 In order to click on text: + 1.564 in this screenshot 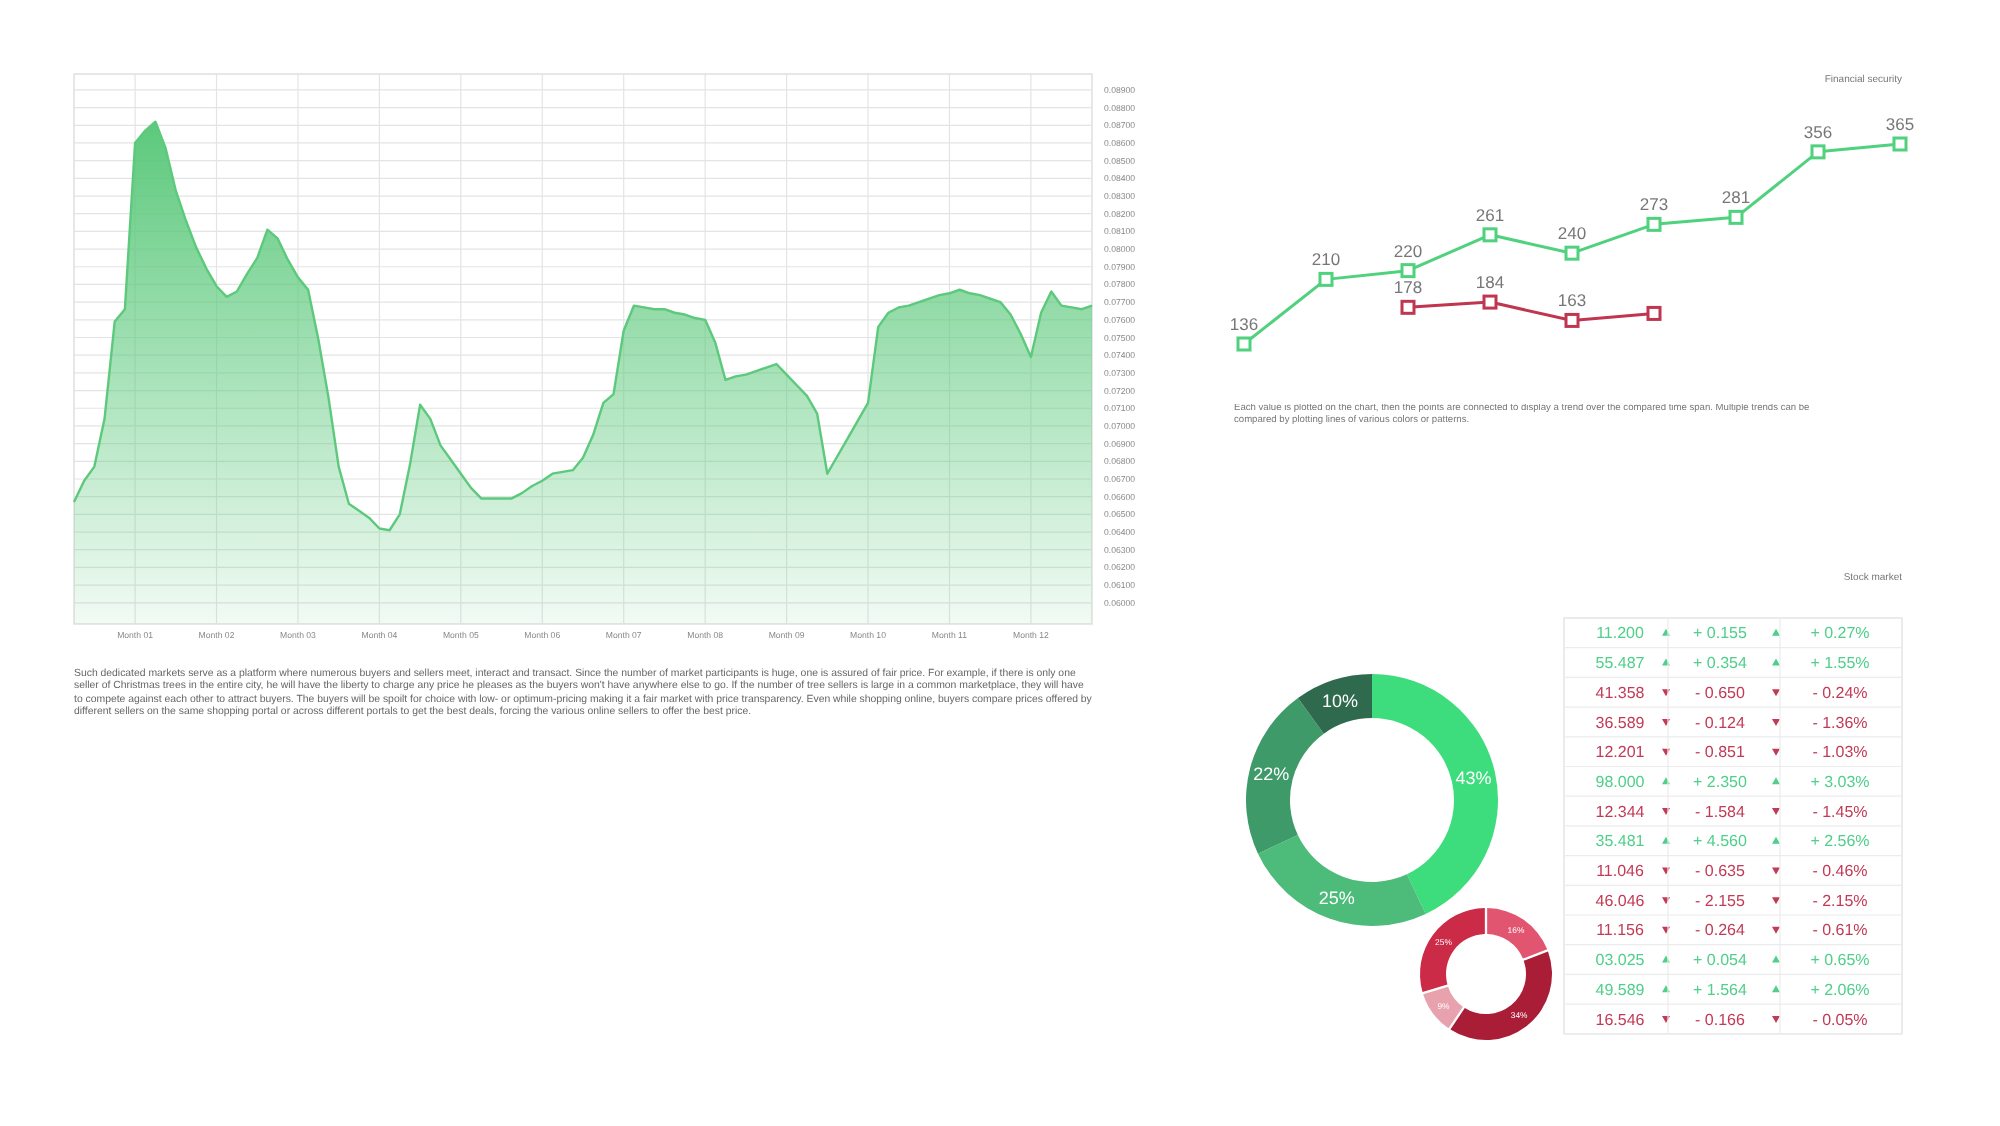, I will do `click(1720, 989)`.